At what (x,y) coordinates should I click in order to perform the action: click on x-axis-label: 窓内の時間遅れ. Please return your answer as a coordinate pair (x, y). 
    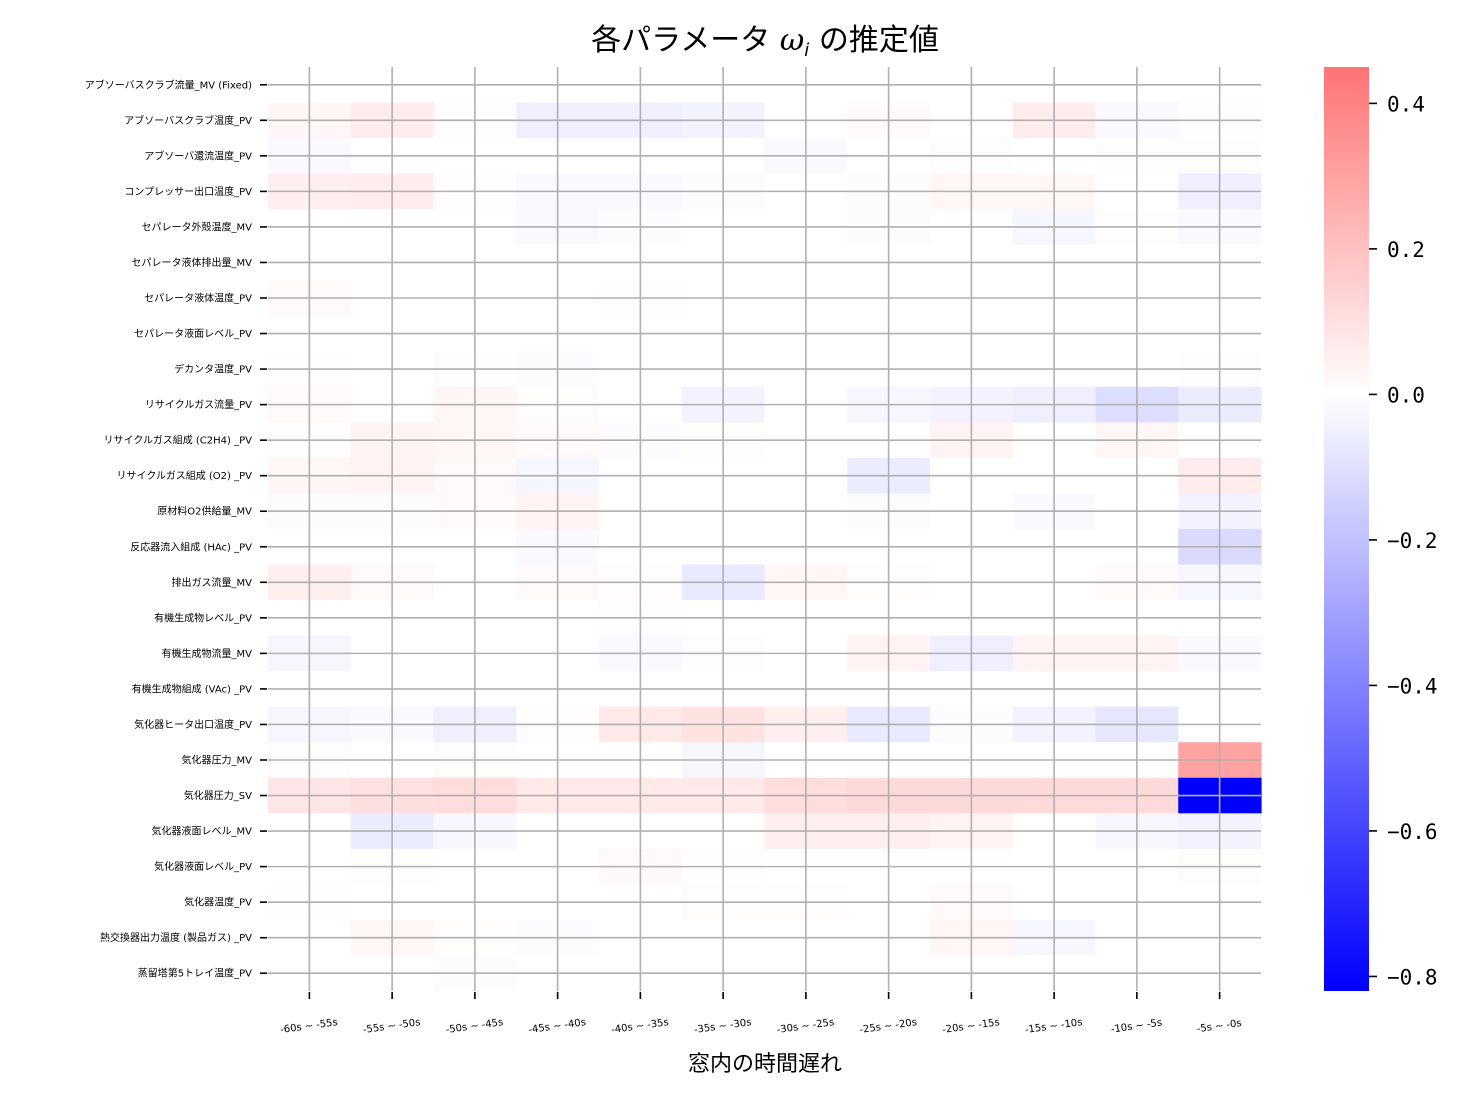
    Looking at the image, I should click on (765, 1064).